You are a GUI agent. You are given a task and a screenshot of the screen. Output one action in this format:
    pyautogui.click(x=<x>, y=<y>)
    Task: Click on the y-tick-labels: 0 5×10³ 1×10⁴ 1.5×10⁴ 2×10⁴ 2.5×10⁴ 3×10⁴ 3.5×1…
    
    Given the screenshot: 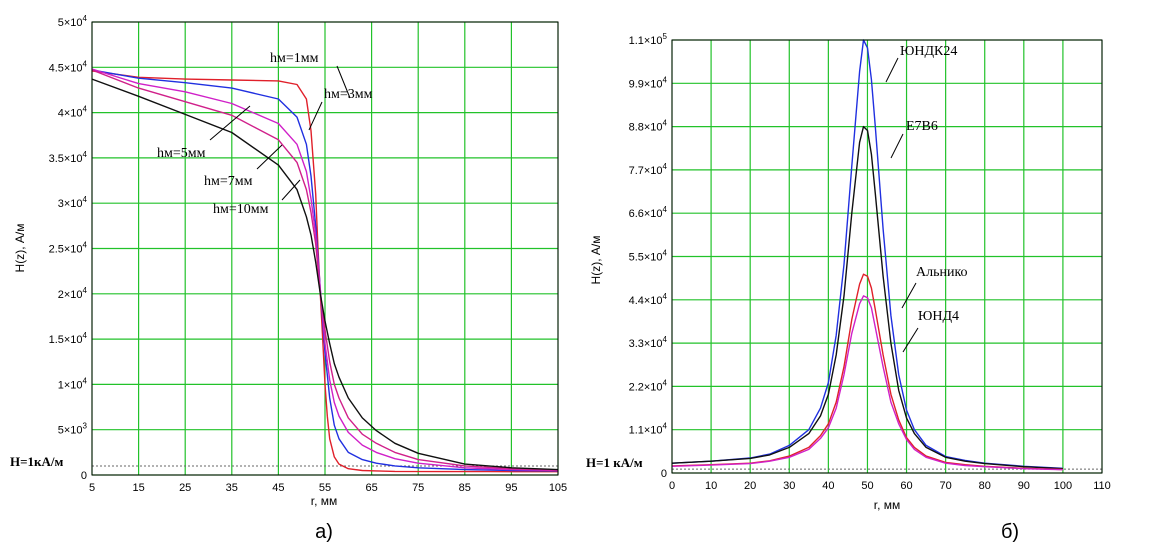 What is the action you would take?
    pyautogui.click(x=68, y=248)
    